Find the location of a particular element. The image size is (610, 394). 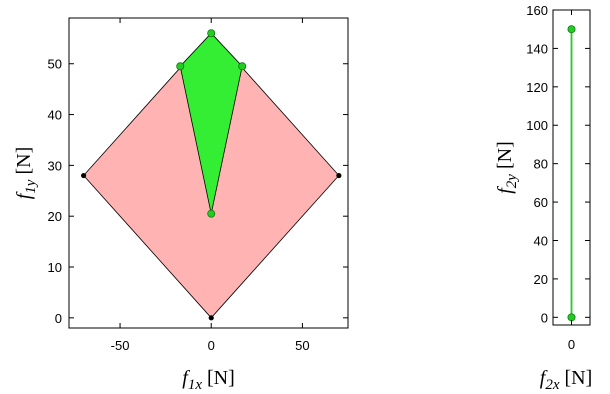

y2-axis-label-group: f2y [N] is located at coordinates (507, 167).